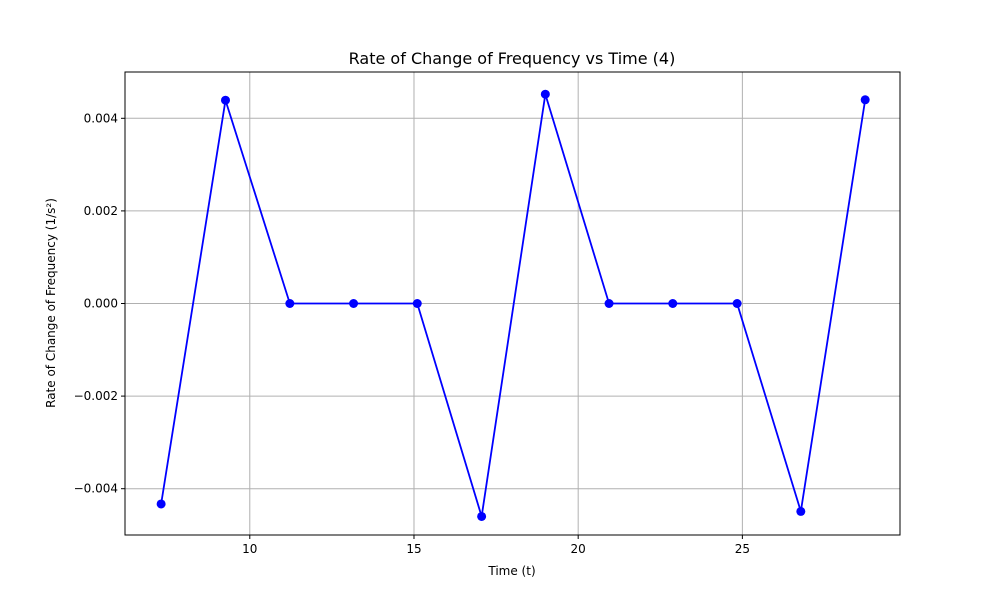 This screenshot has width=1000, height=600. What do you see at coordinates (742, 549) in the screenshot?
I see `x-tick-label: 25` at bounding box center [742, 549].